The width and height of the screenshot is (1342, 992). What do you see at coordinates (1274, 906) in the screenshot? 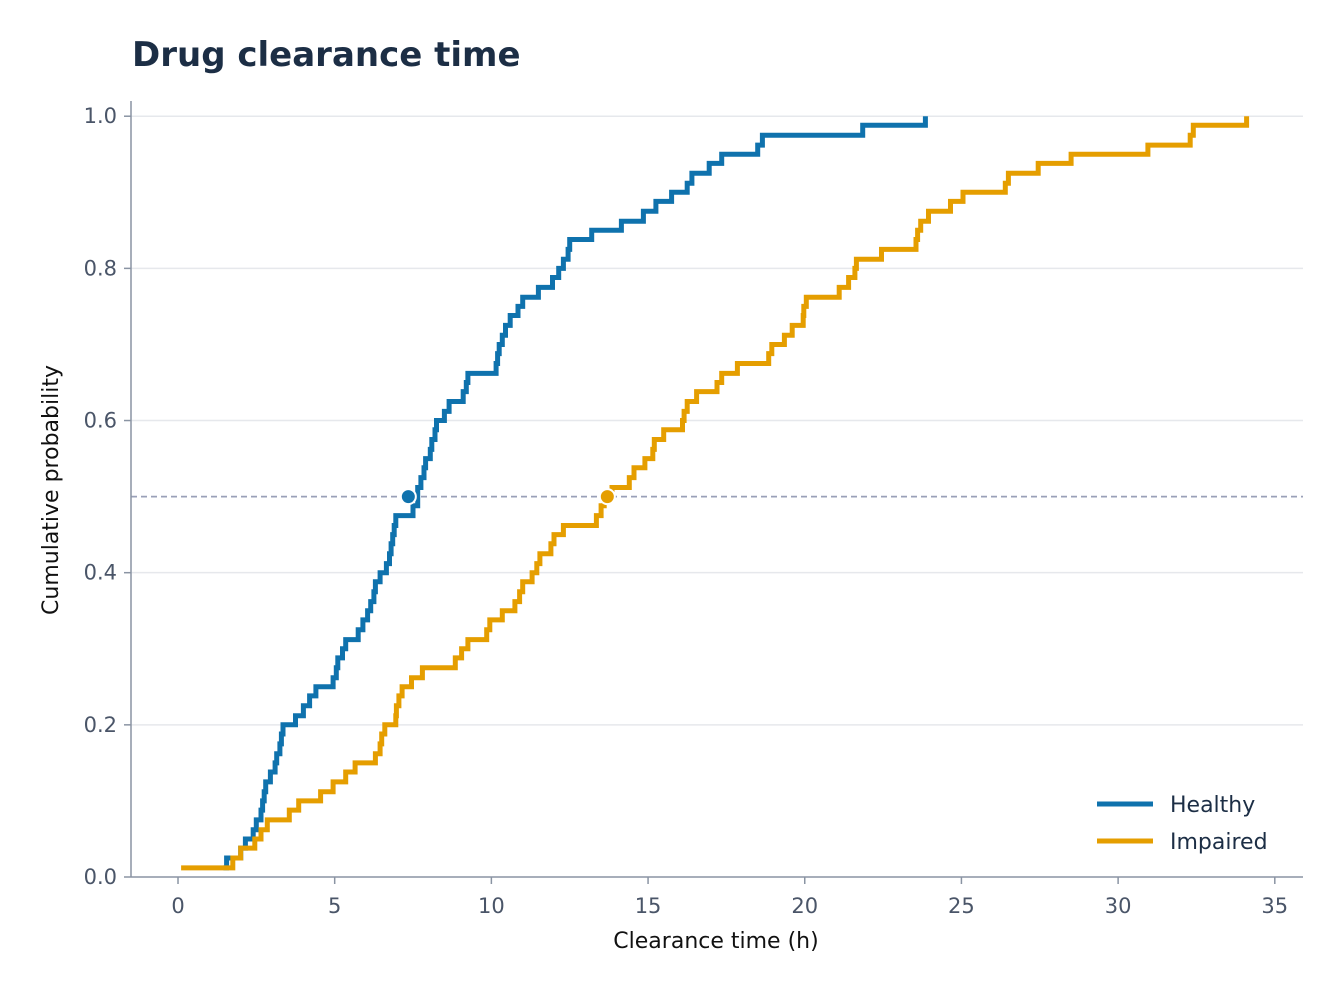
I see `x-tick-label: 35` at bounding box center [1274, 906].